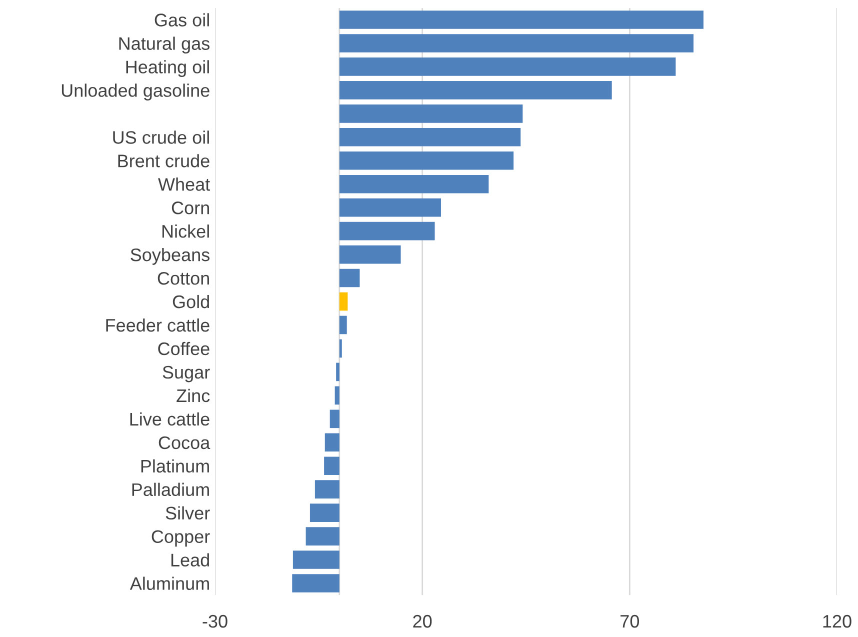  I want to click on y-tick-label: Nickel, so click(185, 231).